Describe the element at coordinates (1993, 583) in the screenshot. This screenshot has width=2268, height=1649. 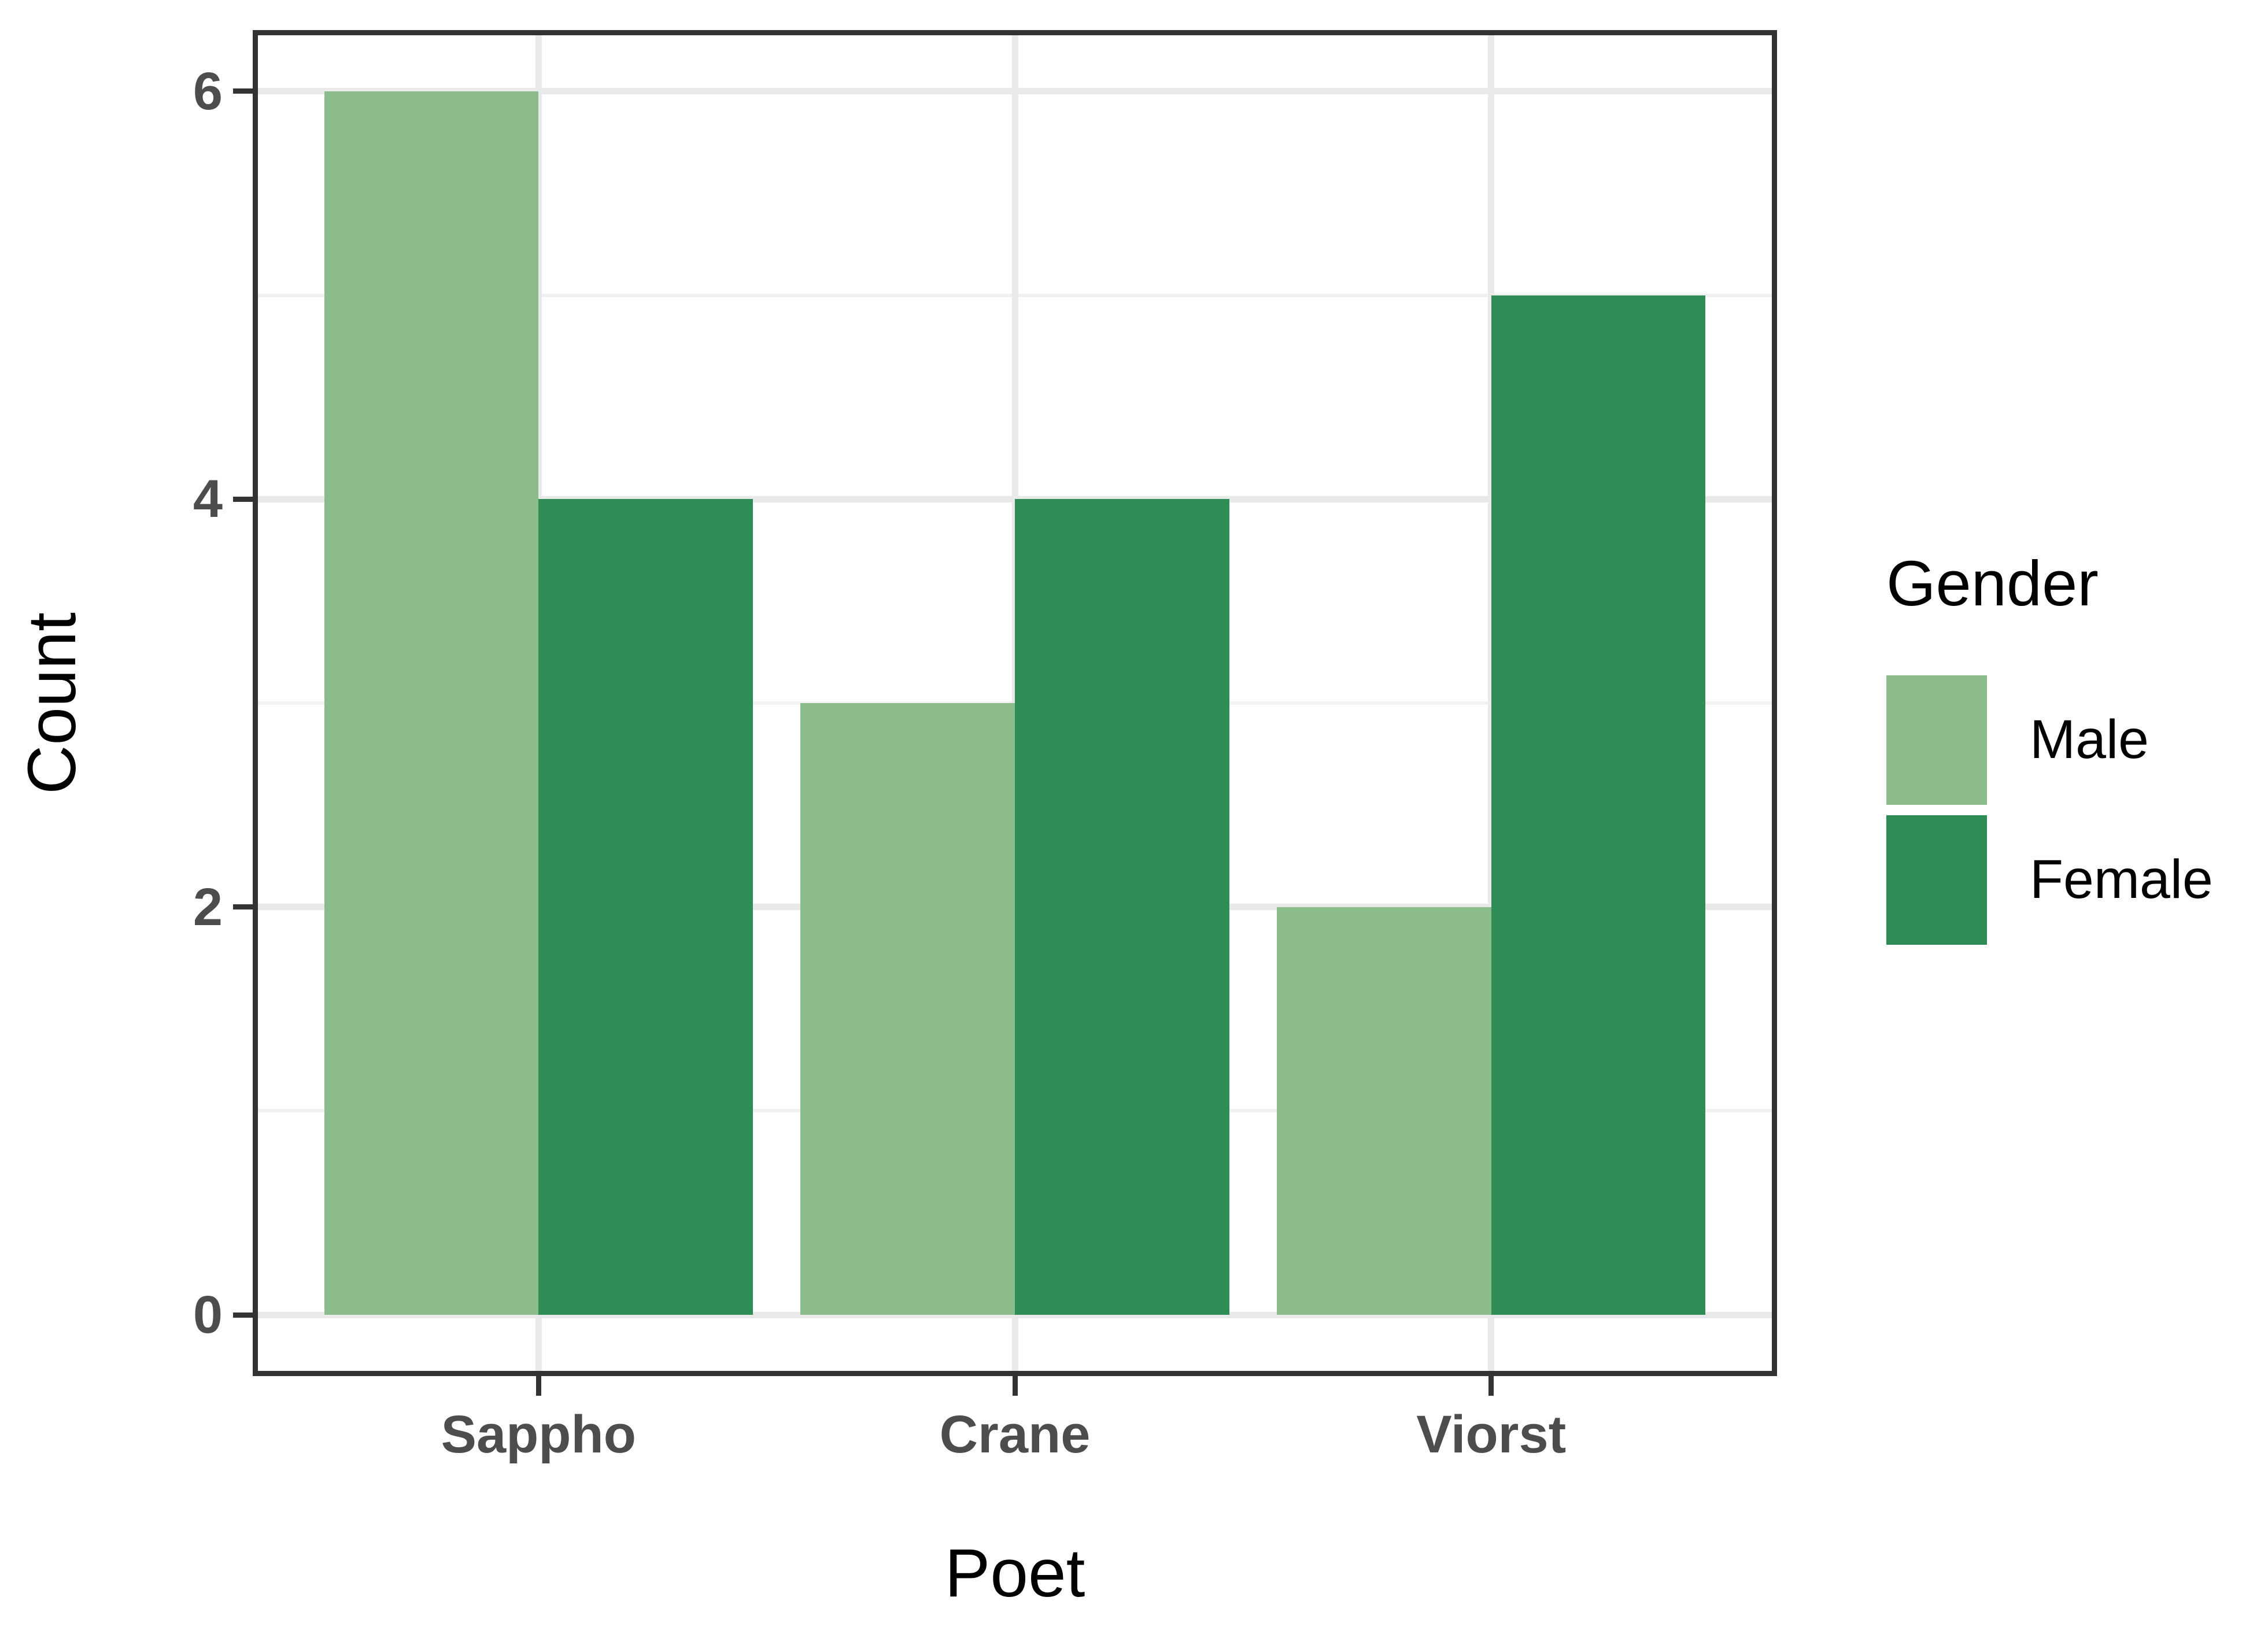
I see `legend-title: Gender` at that location.